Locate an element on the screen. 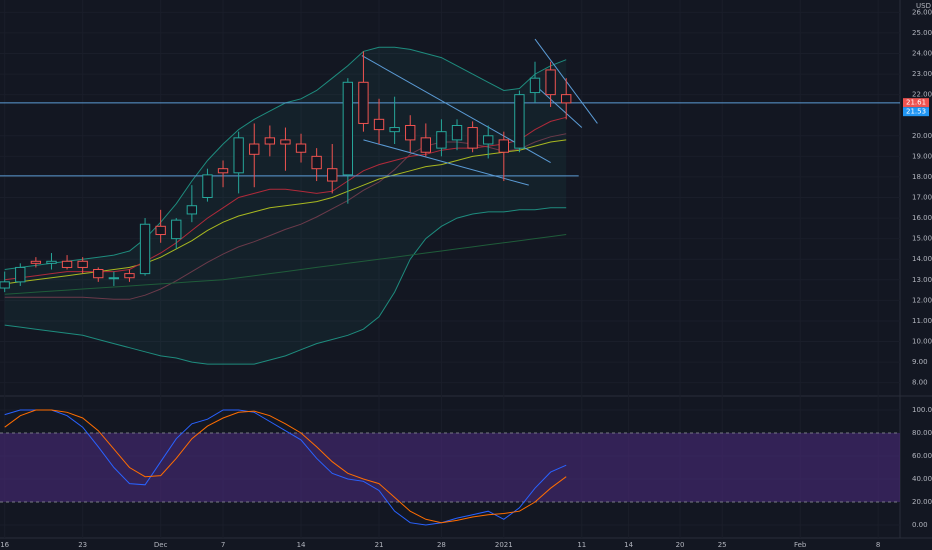 This screenshot has width=932, height=550. y-tick-label: 80.00 is located at coordinates (922, 433).